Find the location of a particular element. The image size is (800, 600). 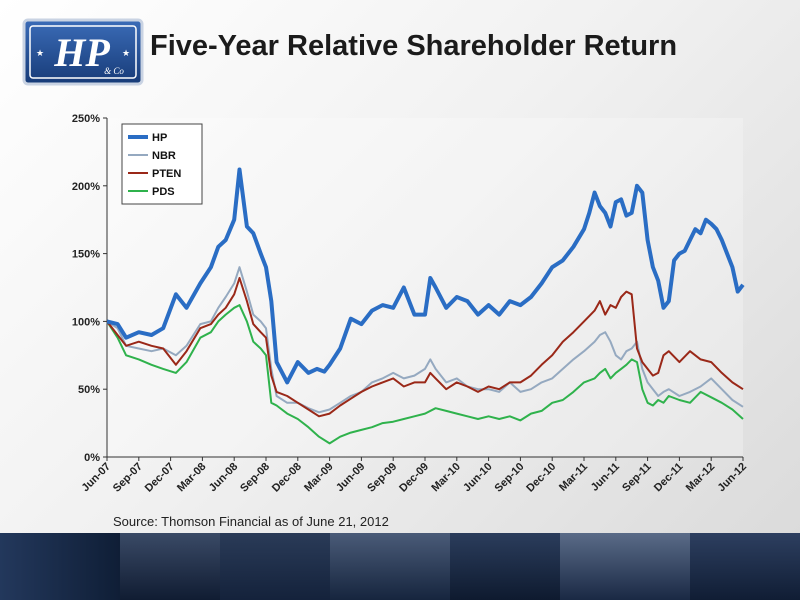

y-tick-label: 100% is located at coordinates (86, 322).